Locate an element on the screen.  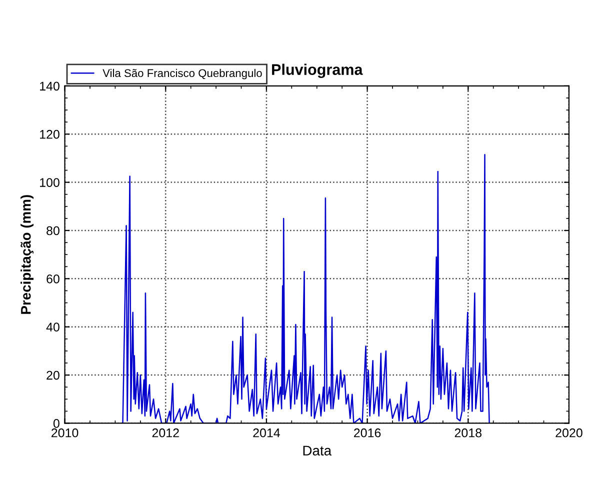
x-tick-label: 2018 is located at coordinates (468, 433).